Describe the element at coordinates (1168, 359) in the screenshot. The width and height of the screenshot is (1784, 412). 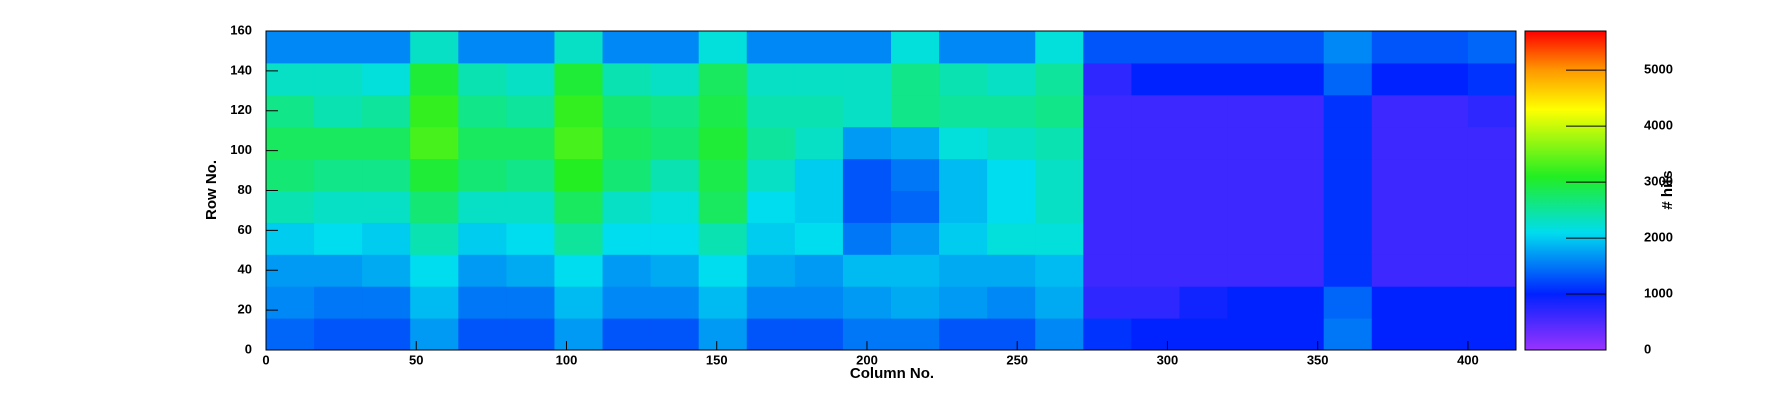
I see `x-tick-label: 300` at that location.